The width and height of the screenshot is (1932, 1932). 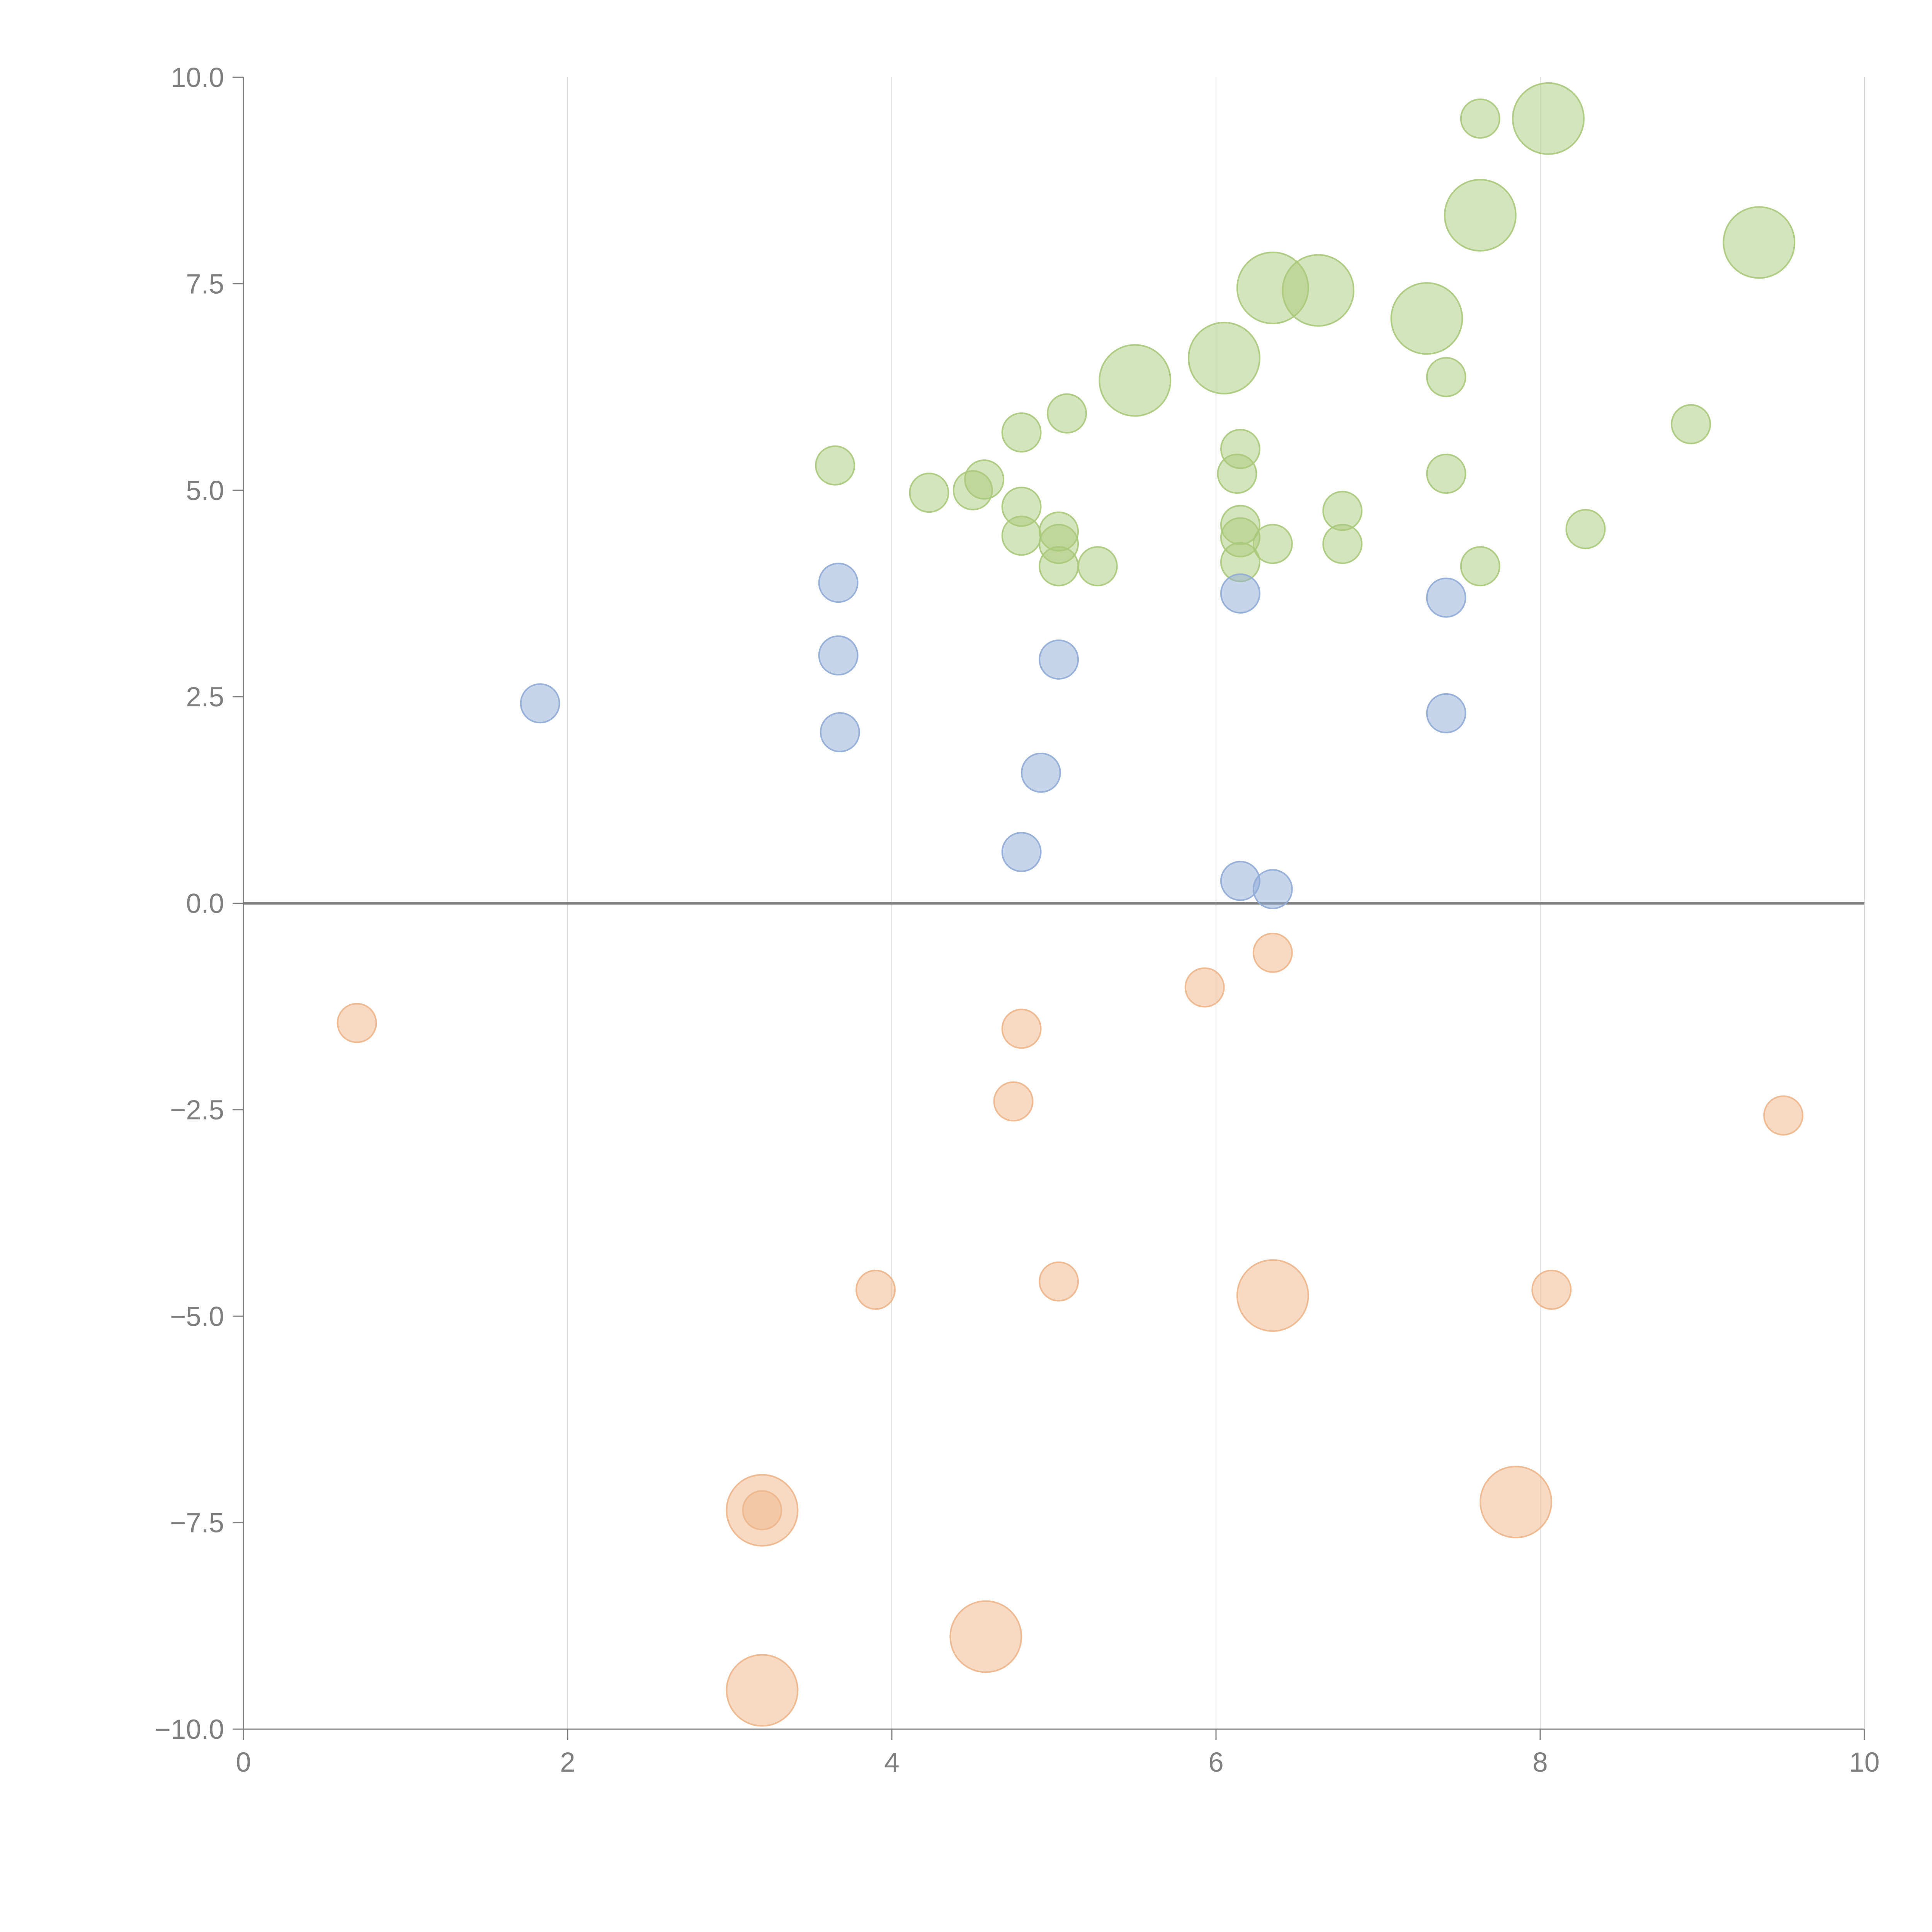 What do you see at coordinates (993, 737) in the screenshot?
I see `series-blue` at bounding box center [993, 737].